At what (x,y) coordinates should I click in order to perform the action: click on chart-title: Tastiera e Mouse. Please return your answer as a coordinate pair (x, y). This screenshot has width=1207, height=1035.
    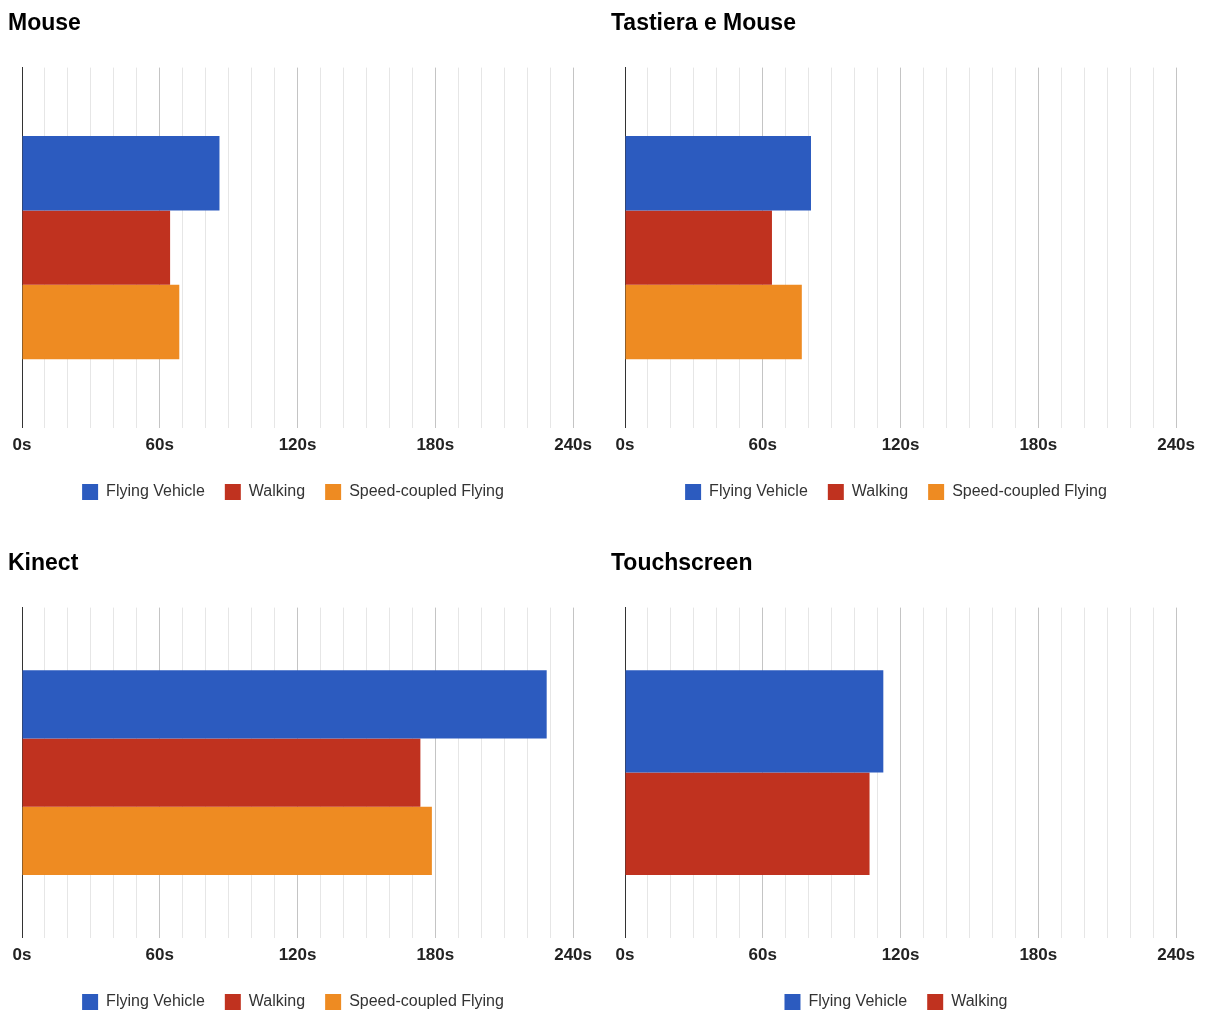
    Looking at the image, I should click on (703, 22).